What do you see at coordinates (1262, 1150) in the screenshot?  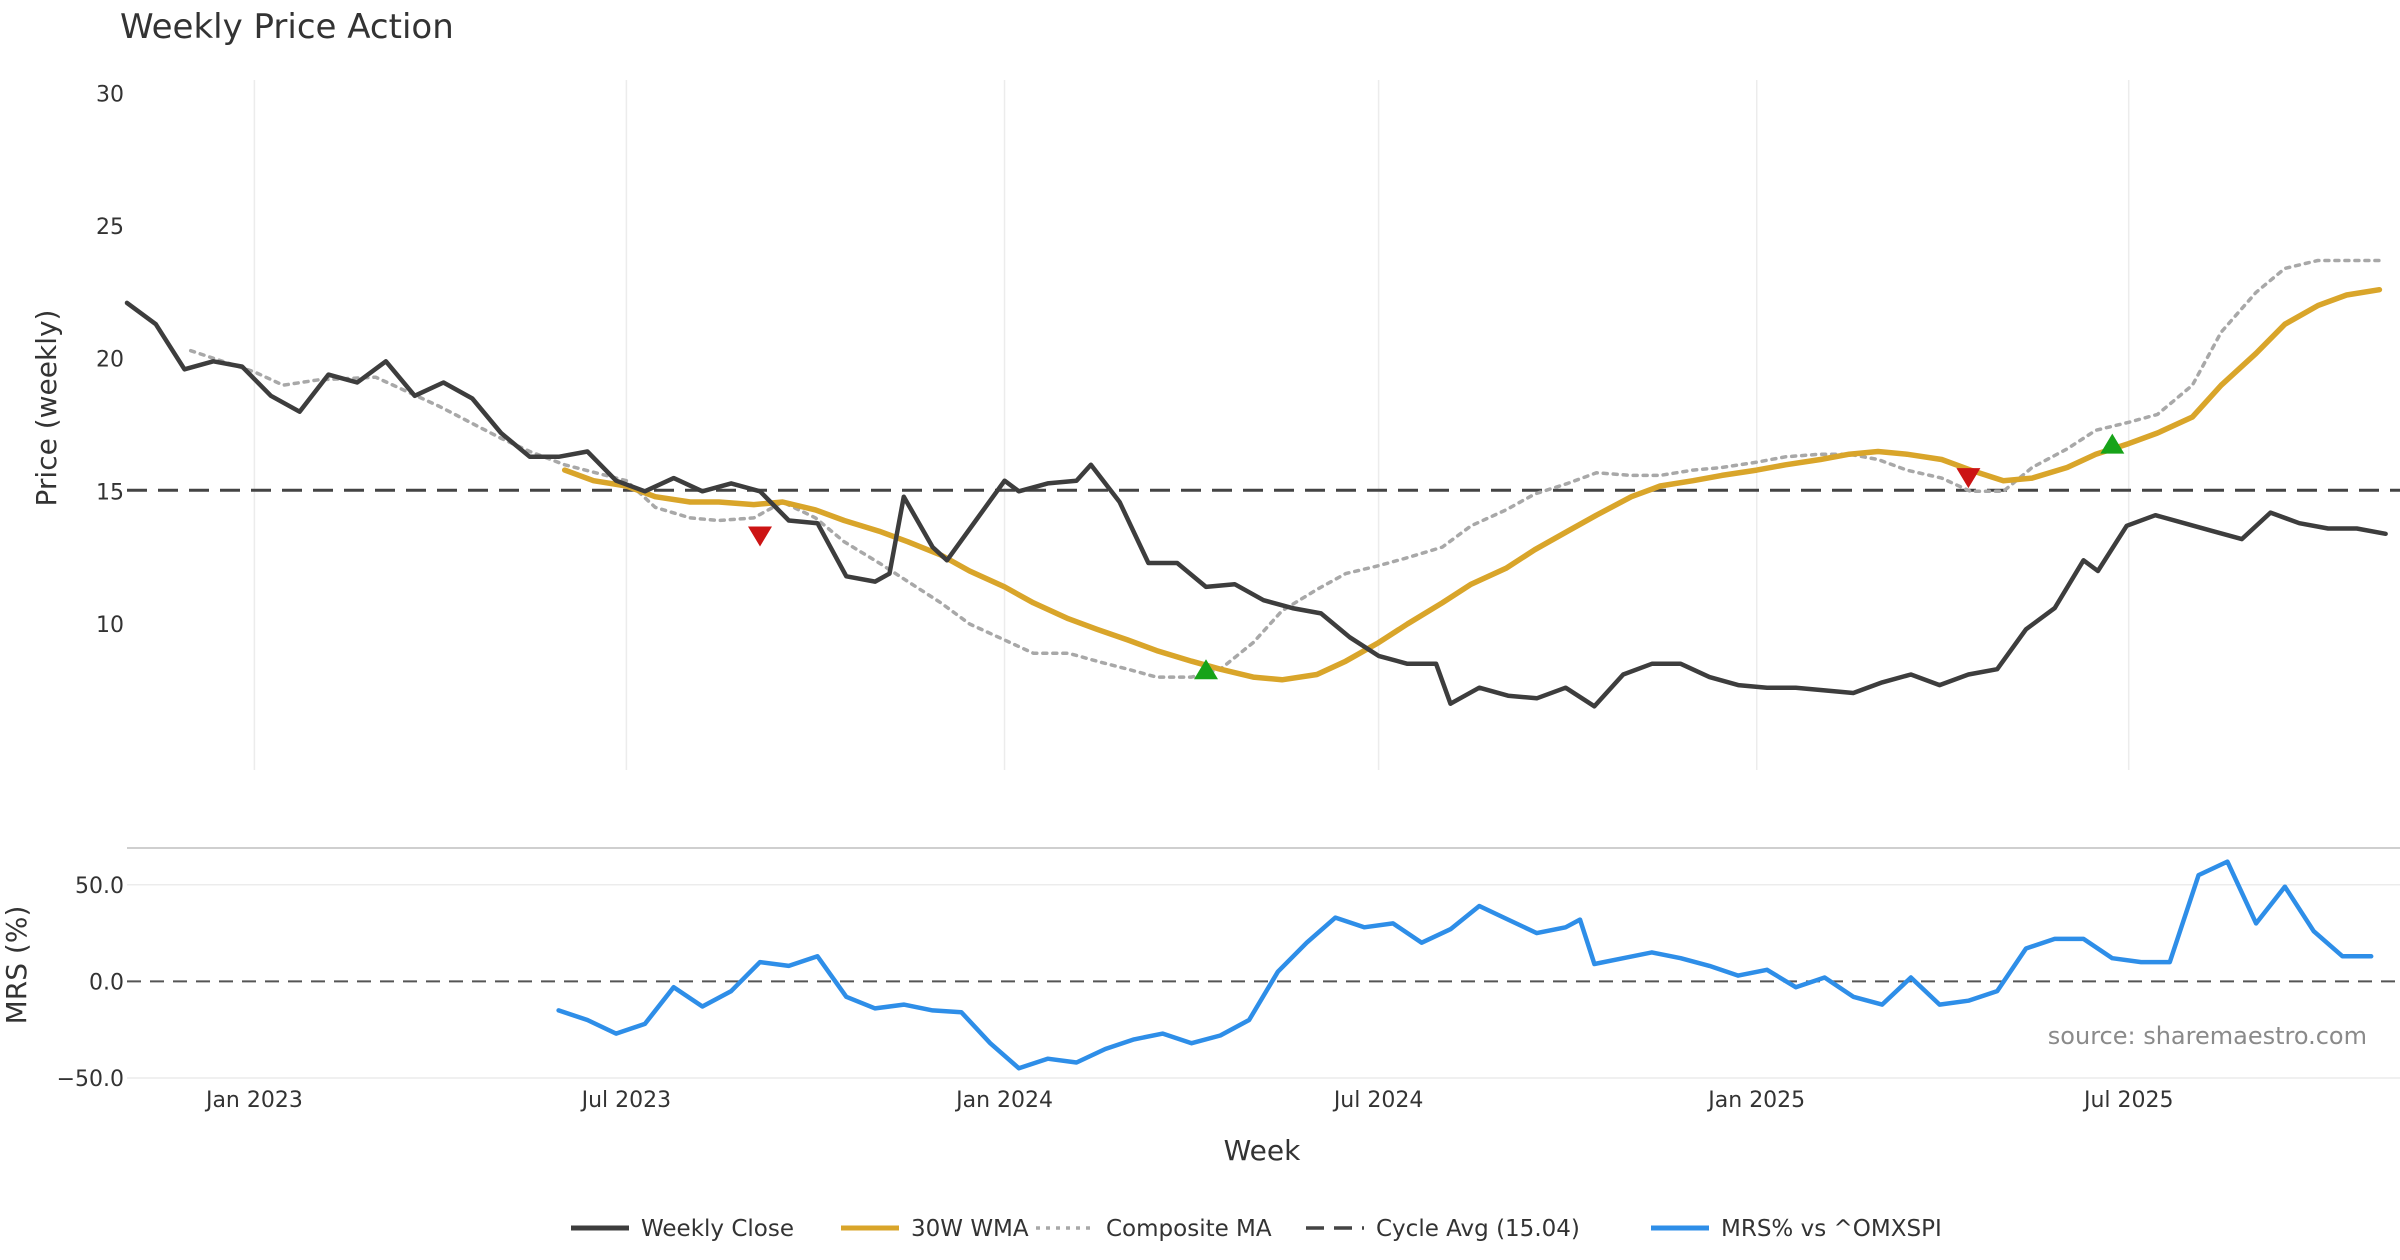 I see `x-axis-title: Week` at bounding box center [1262, 1150].